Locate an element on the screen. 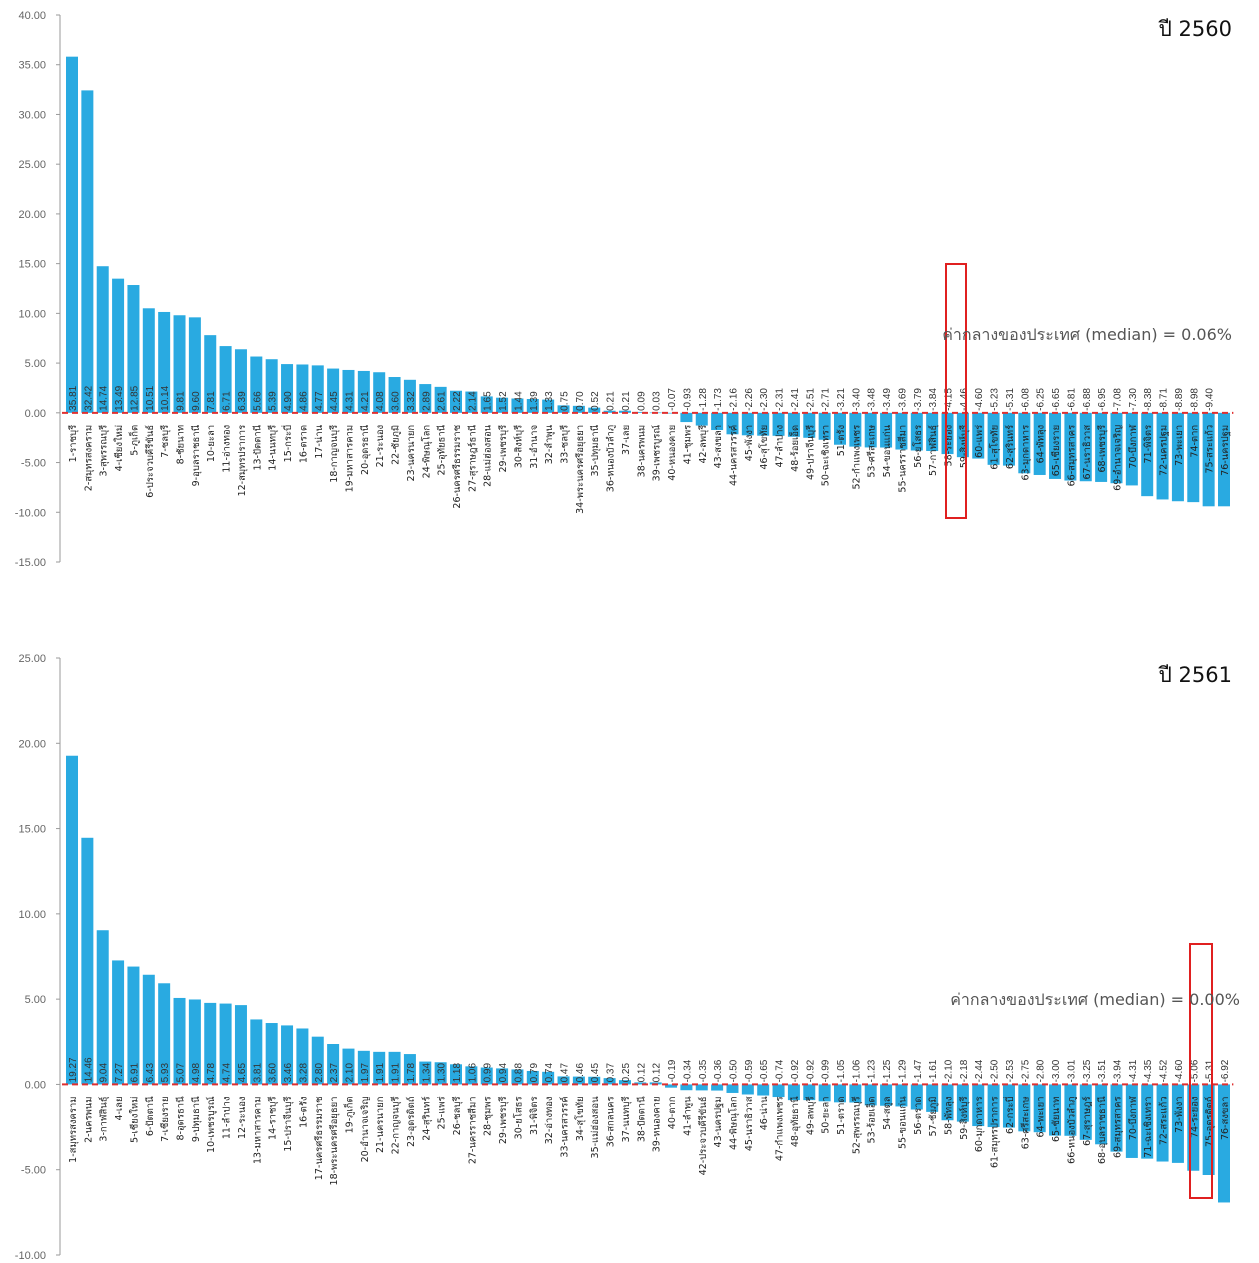 The image size is (1259, 1263). data-label: 0.75 is located at coordinates (565, 401).